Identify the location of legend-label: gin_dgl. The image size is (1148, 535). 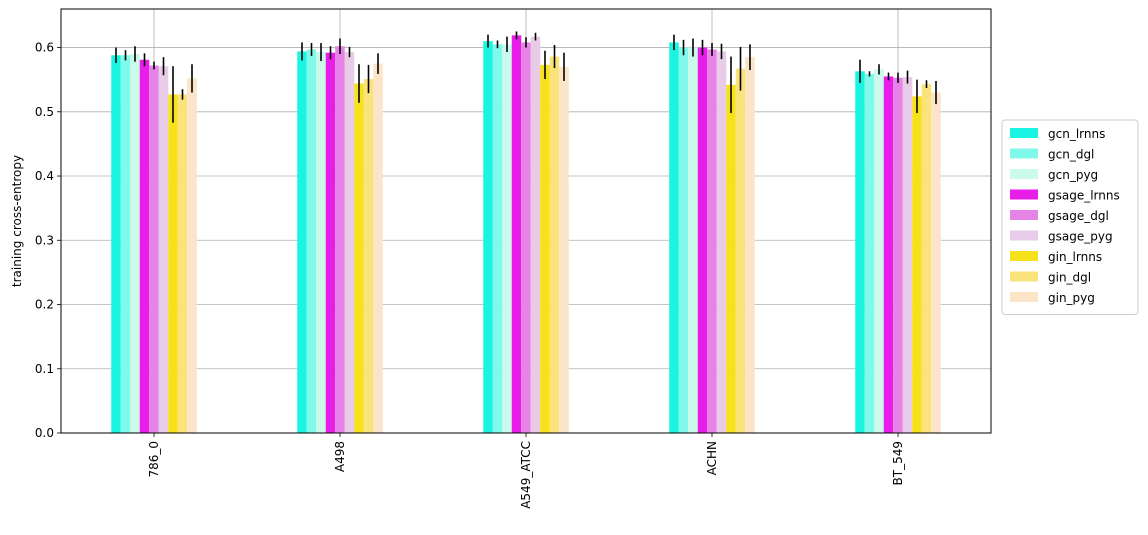
(1069, 278).